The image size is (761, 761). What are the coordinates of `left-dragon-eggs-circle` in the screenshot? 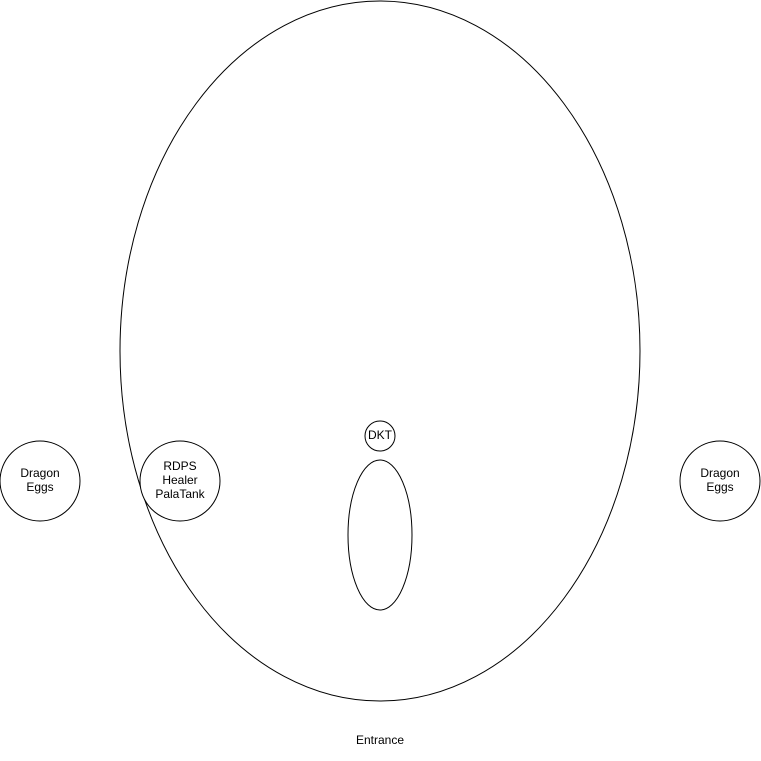 It's located at (40, 481).